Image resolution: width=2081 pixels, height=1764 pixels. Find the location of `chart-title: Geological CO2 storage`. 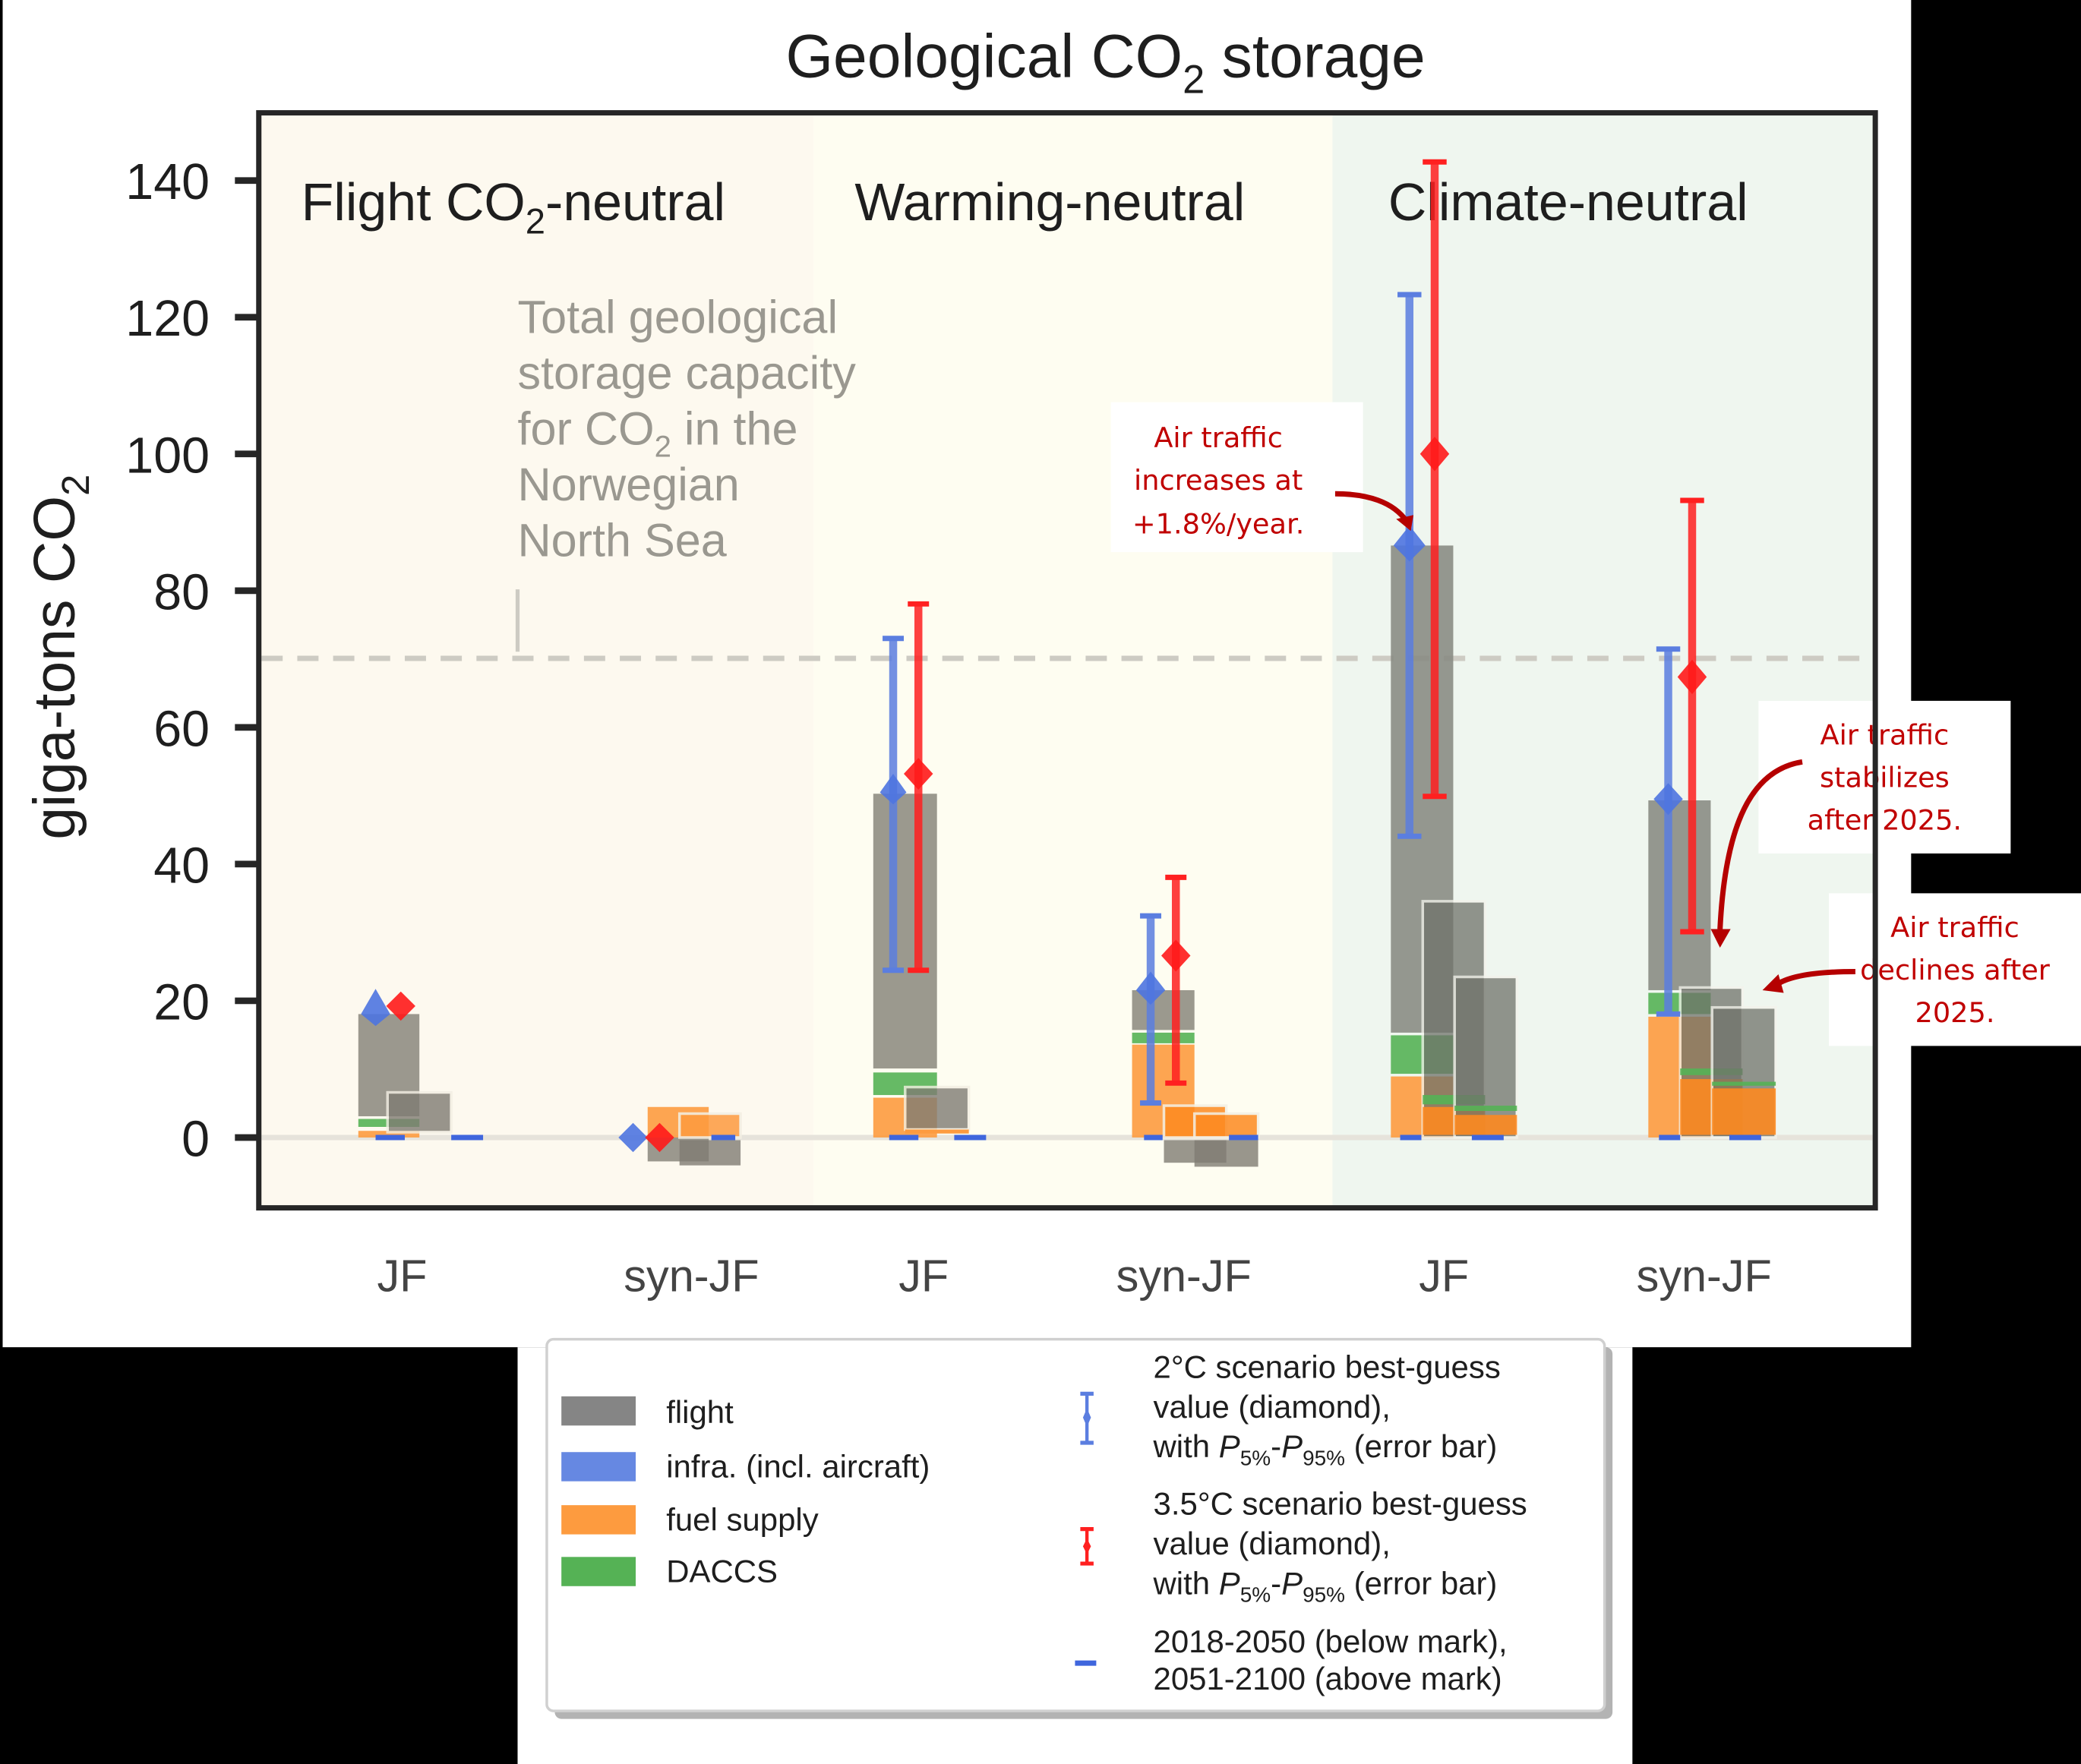

chart-title: Geological CO2 storage is located at coordinates (1106, 62).